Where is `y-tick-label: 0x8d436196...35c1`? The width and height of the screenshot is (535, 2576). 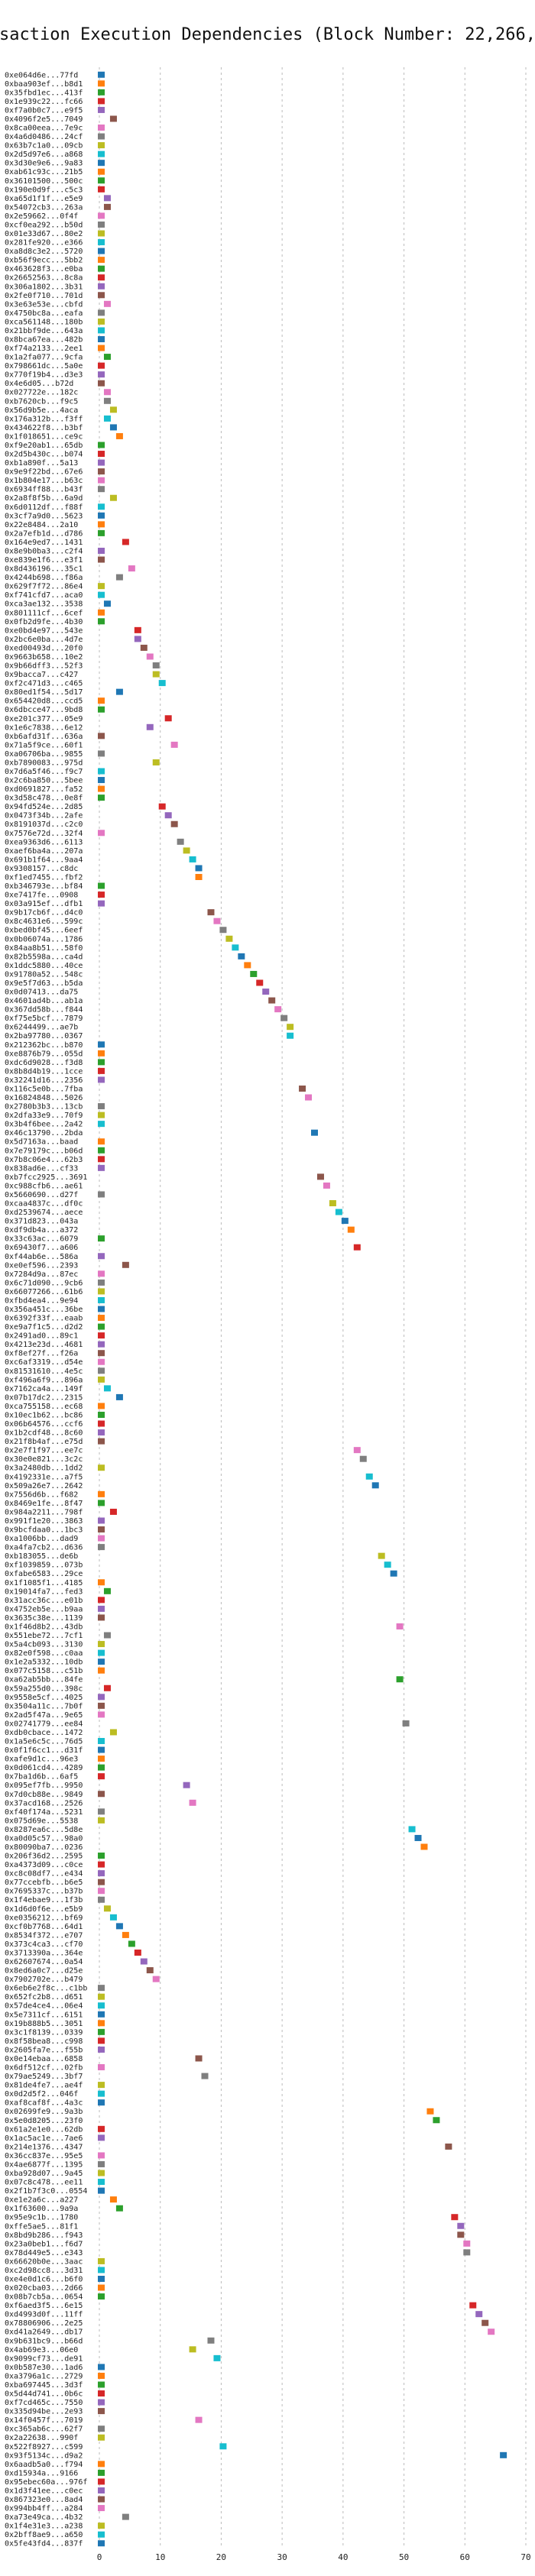
y-tick-label: 0x8d436196...35c1 is located at coordinates (44, 569).